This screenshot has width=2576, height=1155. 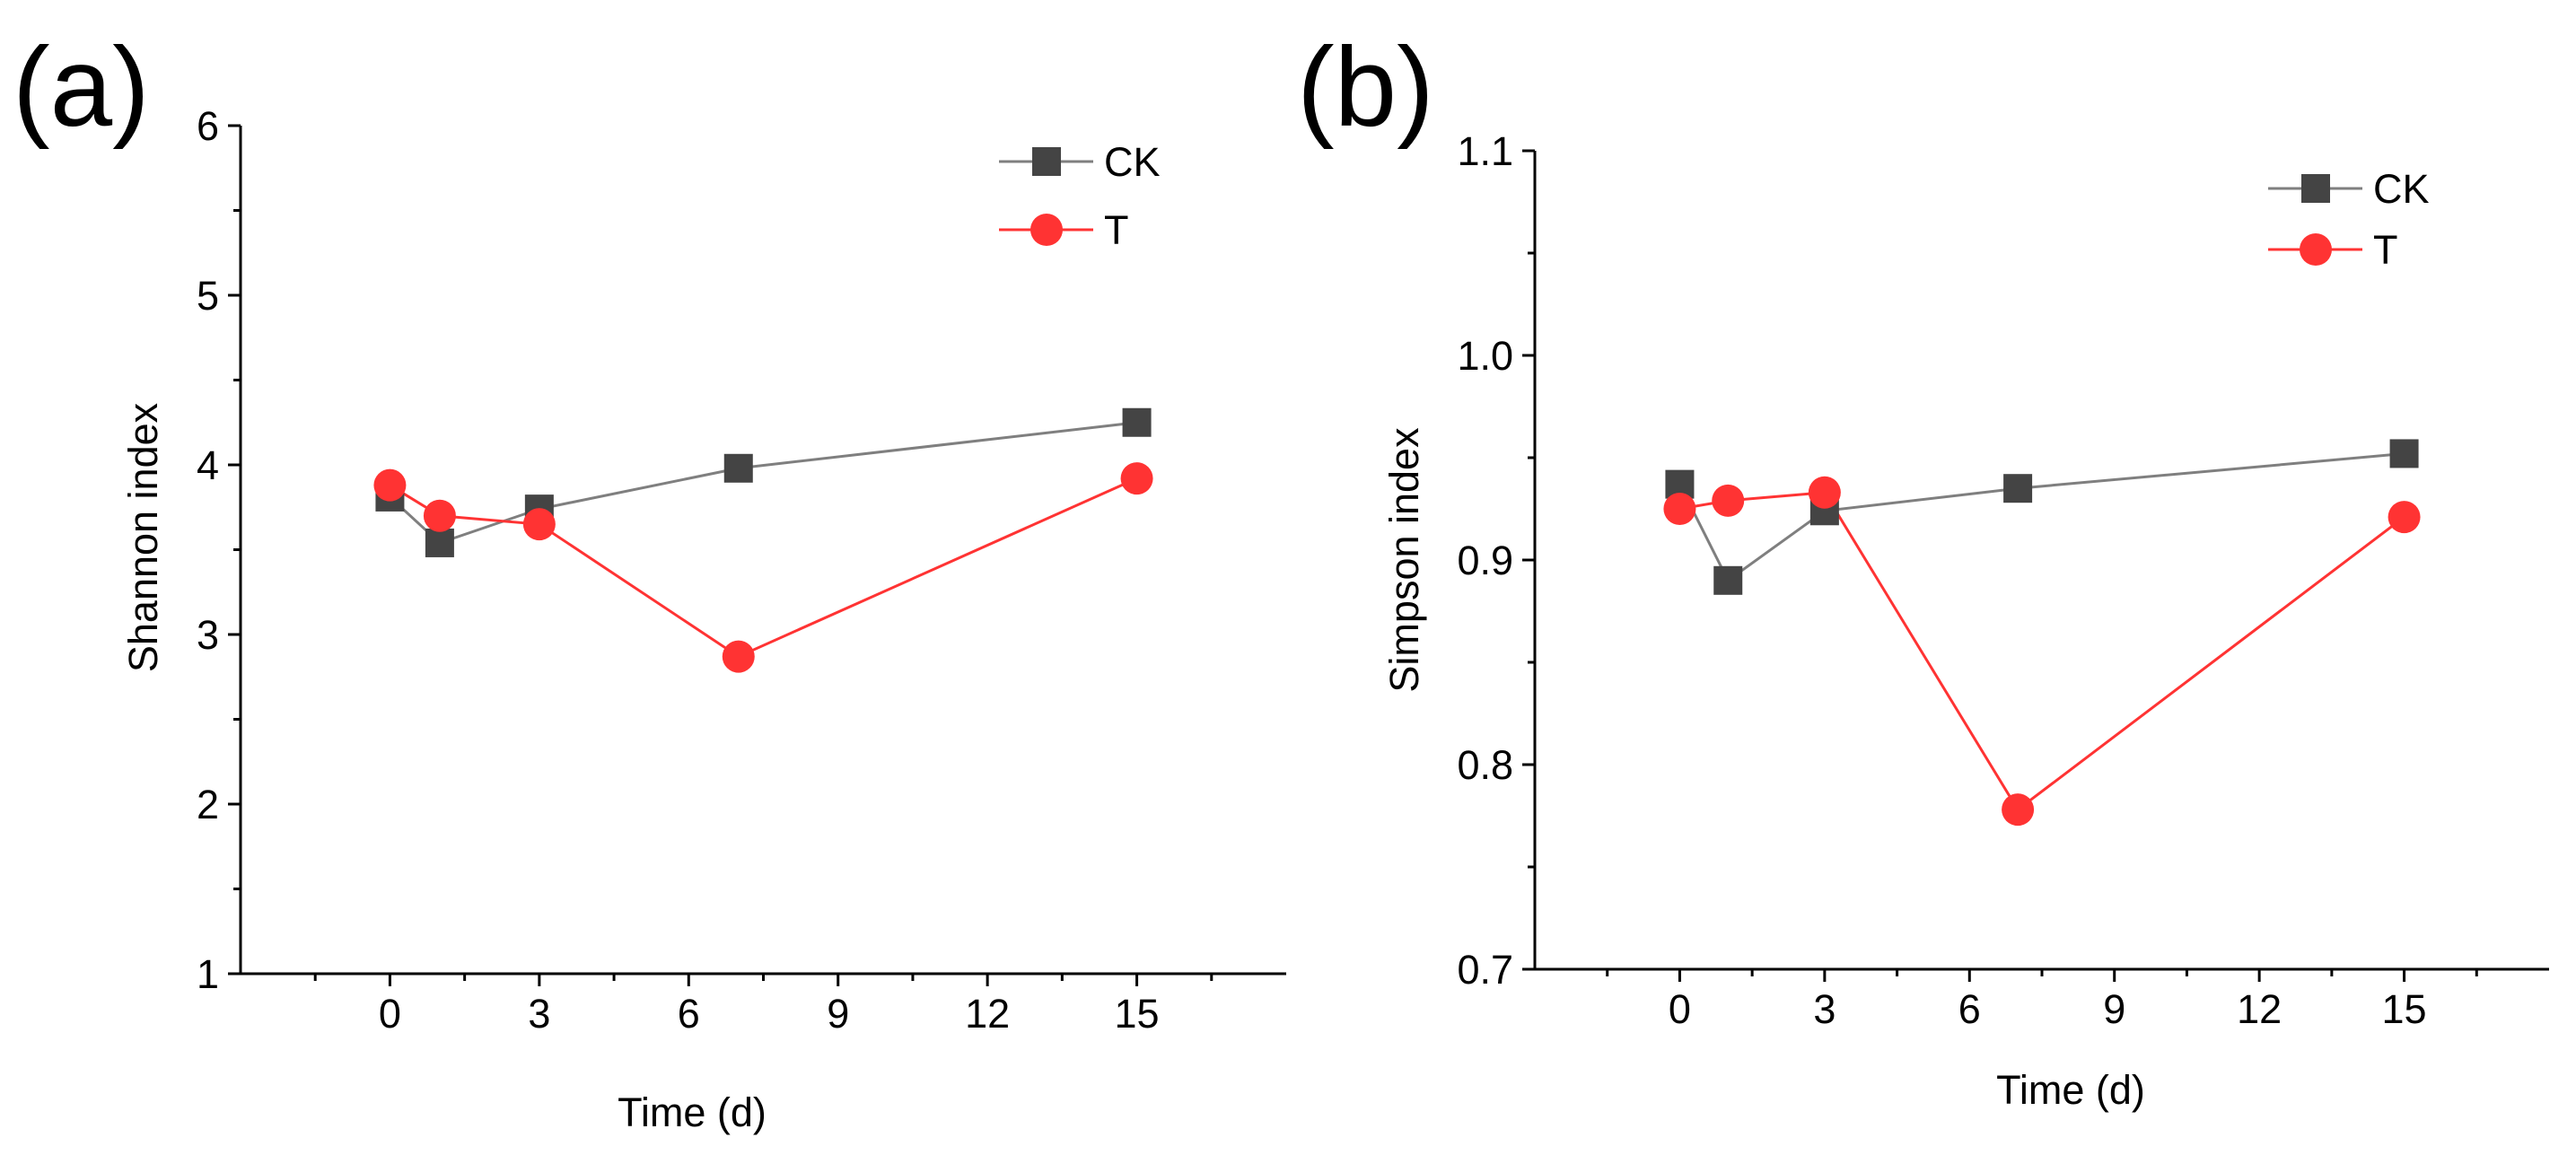 What do you see at coordinates (208, 296) in the screenshot?
I see `y-tick-label: 5` at bounding box center [208, 296].